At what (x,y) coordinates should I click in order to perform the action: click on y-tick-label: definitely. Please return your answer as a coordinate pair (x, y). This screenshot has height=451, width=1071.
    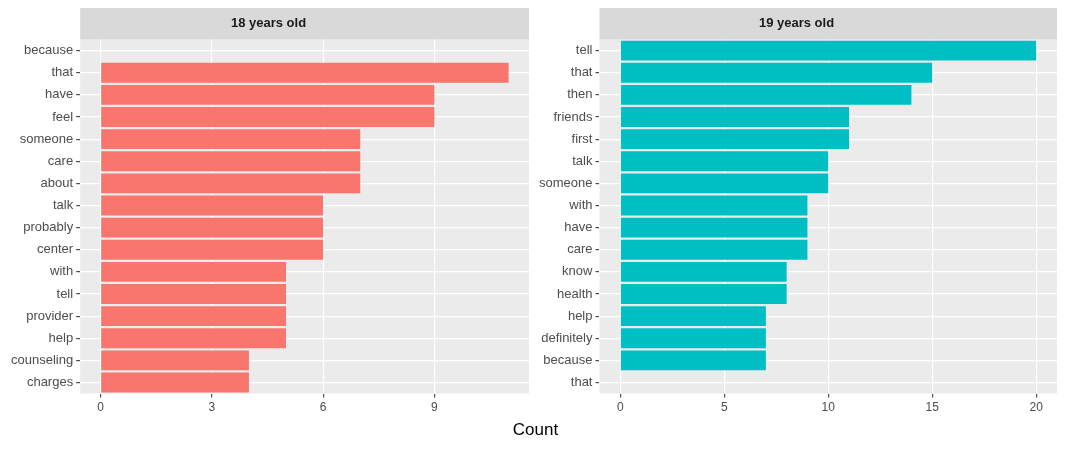
    Looking at the image, I should click on (567, 337).